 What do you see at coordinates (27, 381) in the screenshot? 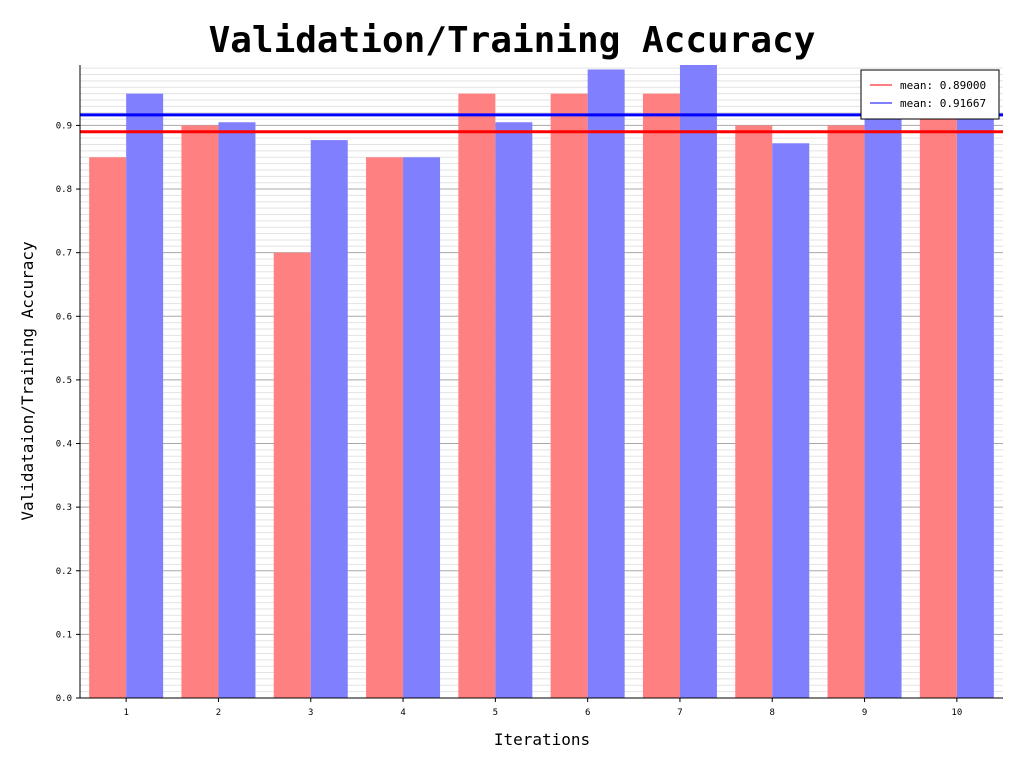
I see `y-axis-label: Validataion/Training Accuracy` at bounding box center [27, 381].